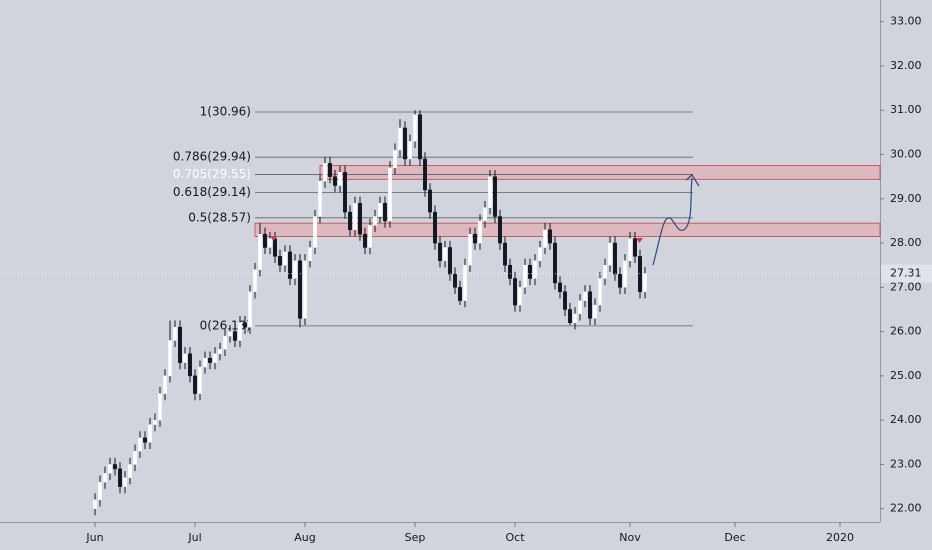 This screenshot has width=932, height=550. Describe the element at coordinates (194, 537) in the screenshot. I see `x-tick-label: Jul` at that location.